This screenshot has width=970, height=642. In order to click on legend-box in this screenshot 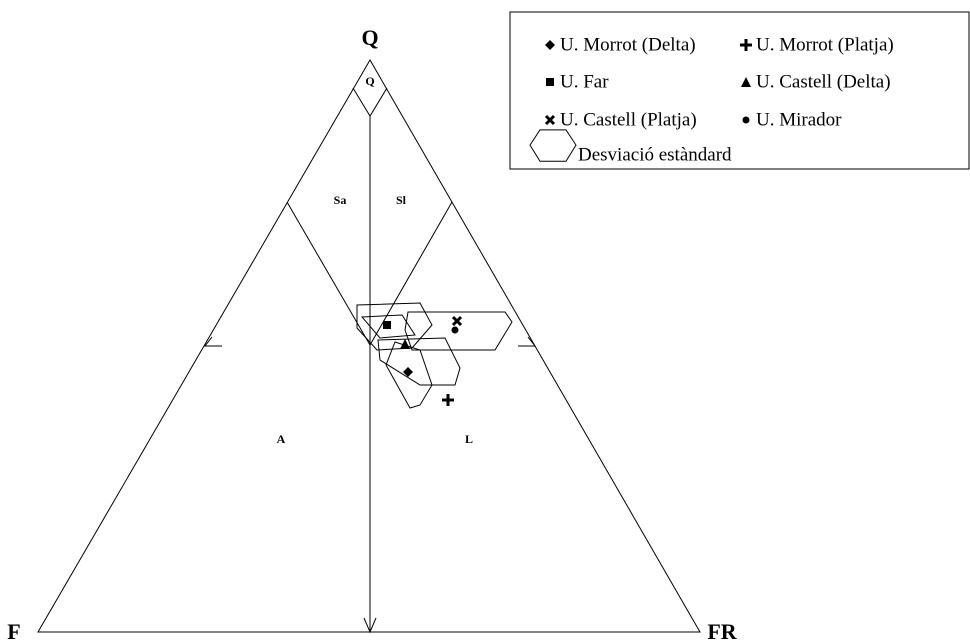, I will do `click(739, 90)`.